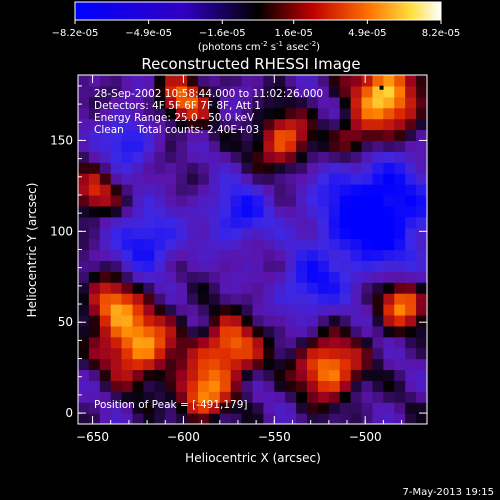  Describe the element at coordinates (253, 458) in the screenshot. I see `x-axis-title: Heliocentric X (arcsec)` at that location.